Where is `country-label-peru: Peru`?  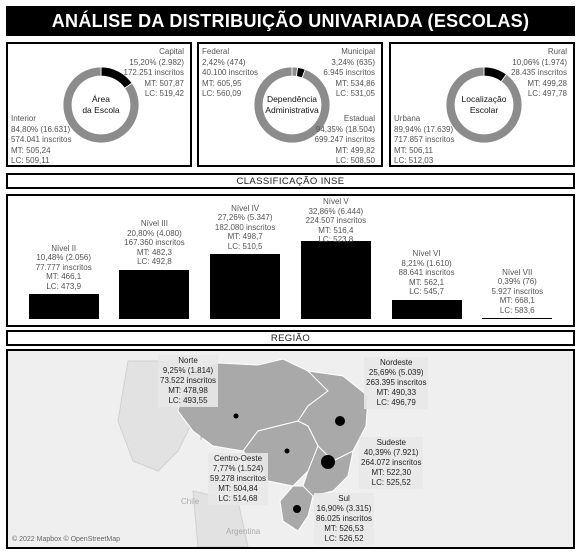 country-label-peru: Peru is located at coordinates (208, 437).